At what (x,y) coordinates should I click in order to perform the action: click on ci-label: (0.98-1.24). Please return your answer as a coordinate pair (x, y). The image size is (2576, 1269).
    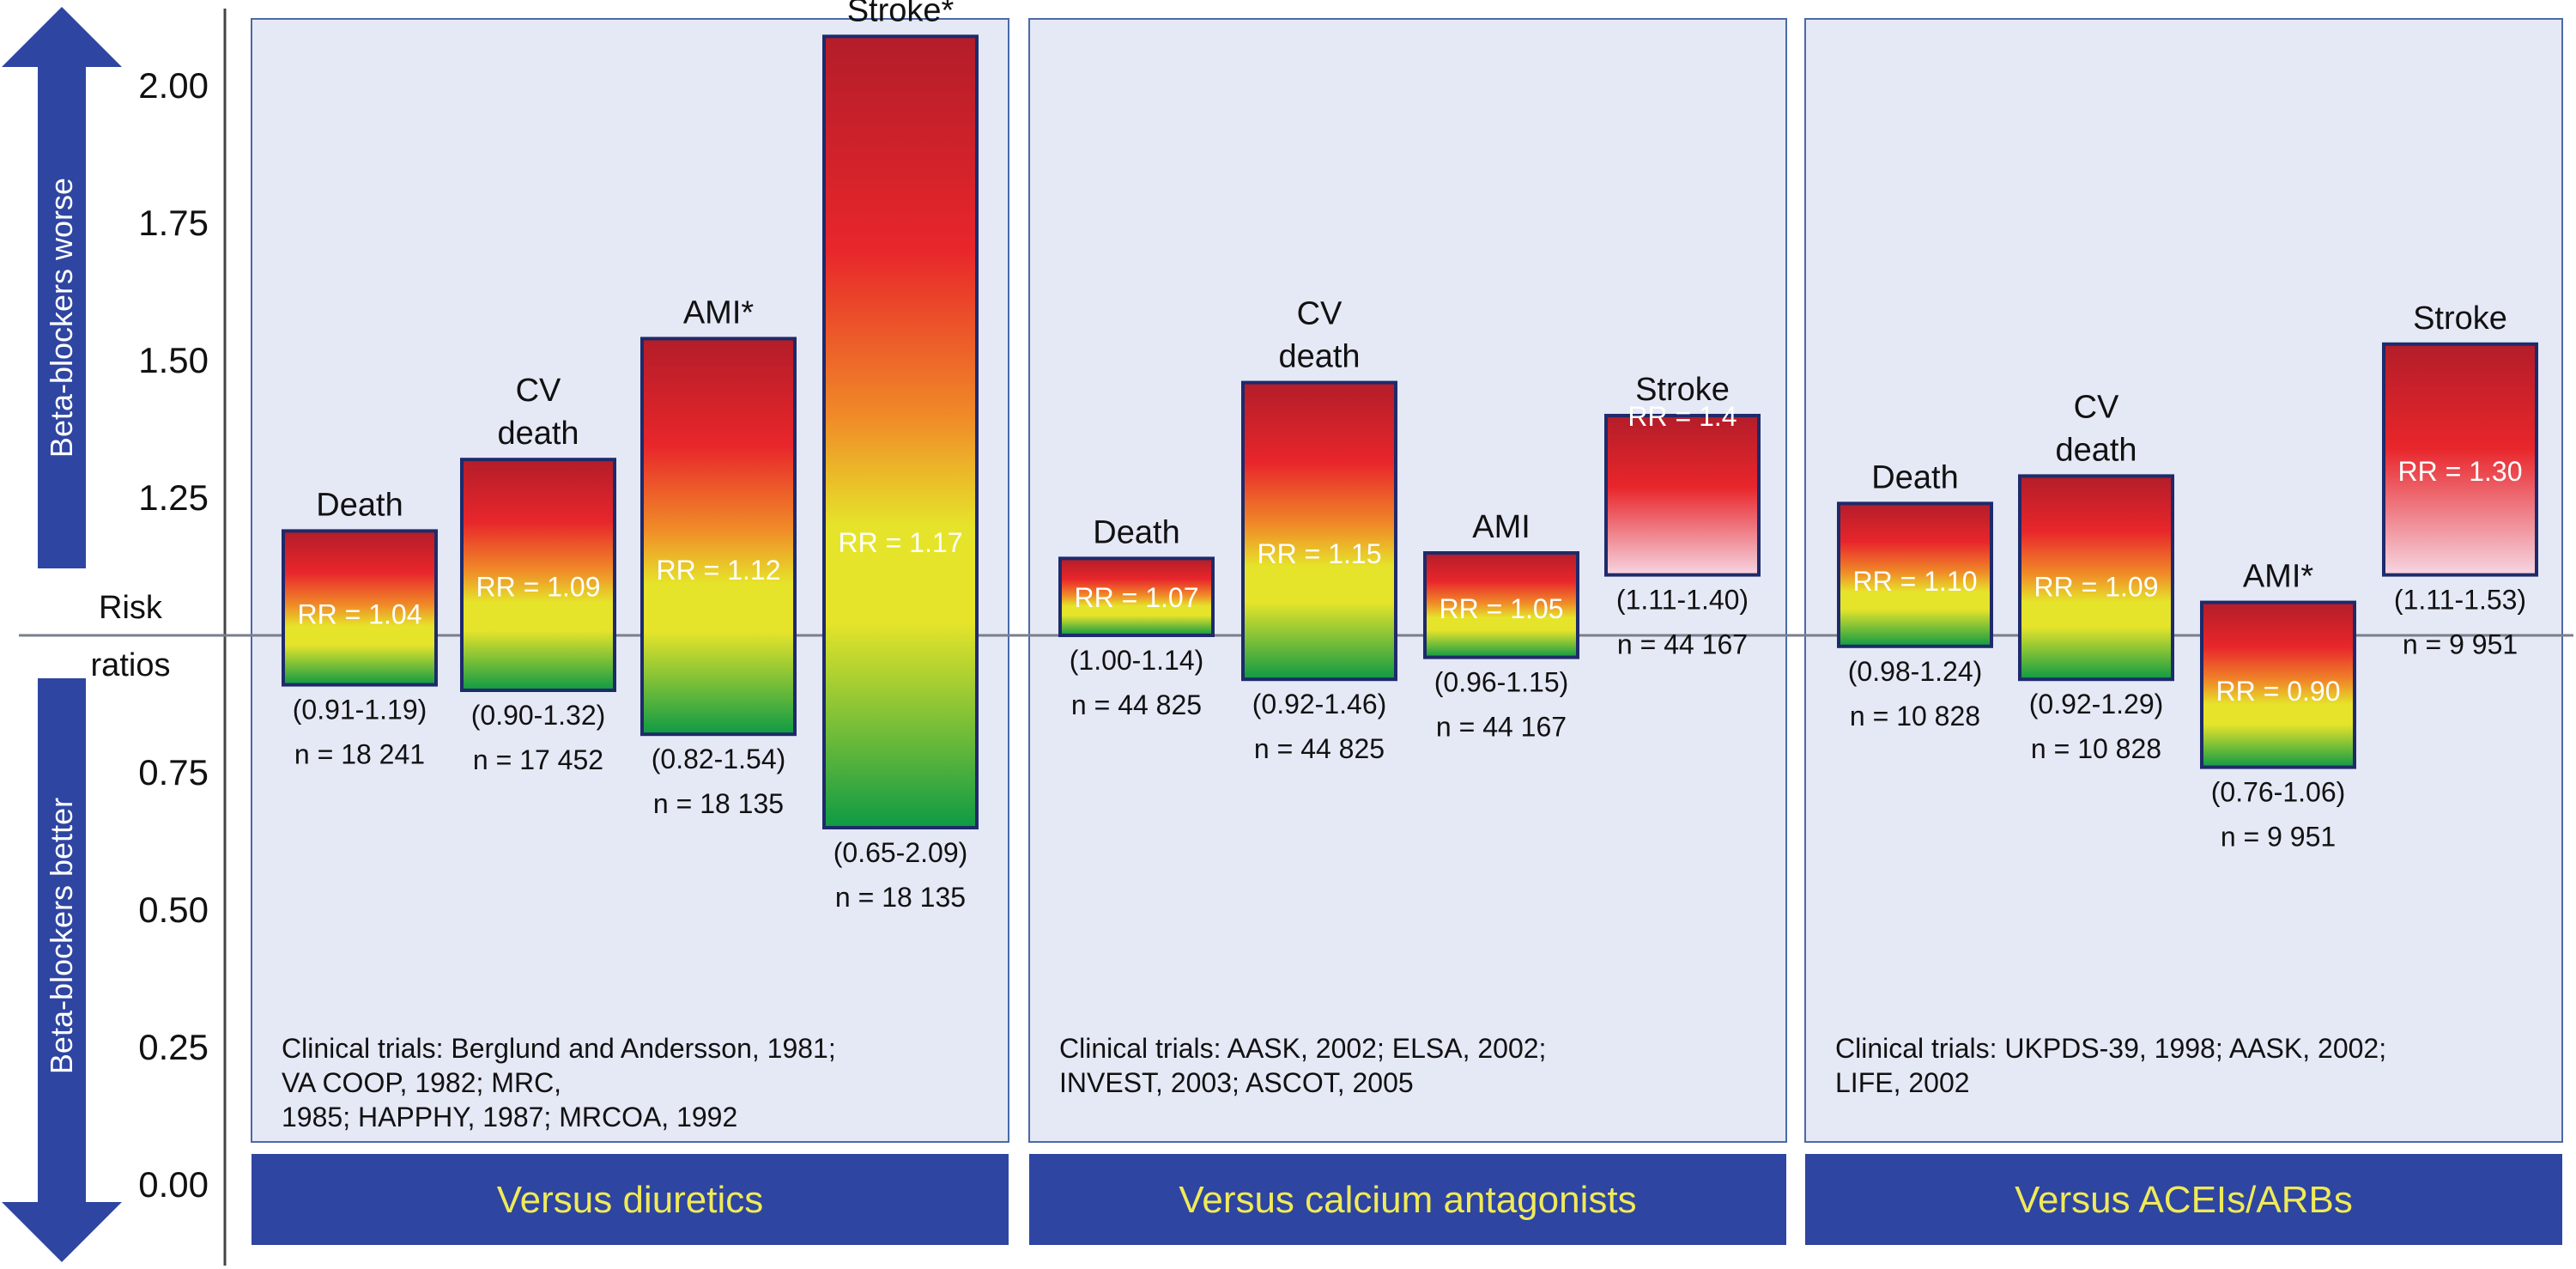
    Looking at the image, I should click on (1915, 671).